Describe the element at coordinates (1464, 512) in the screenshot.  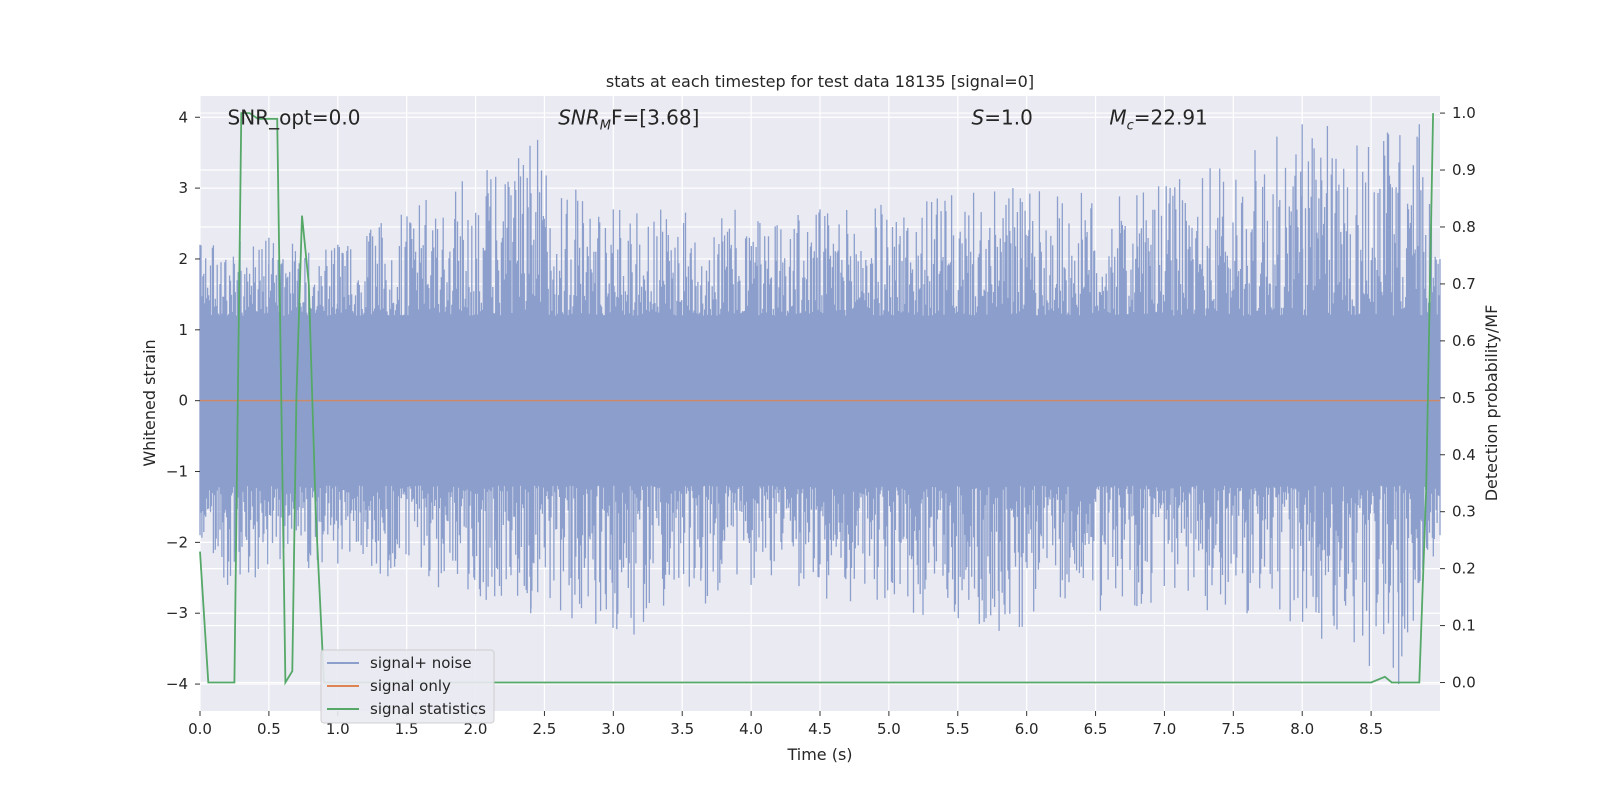
I see `right-y-tick-label: 0.3` at that location.